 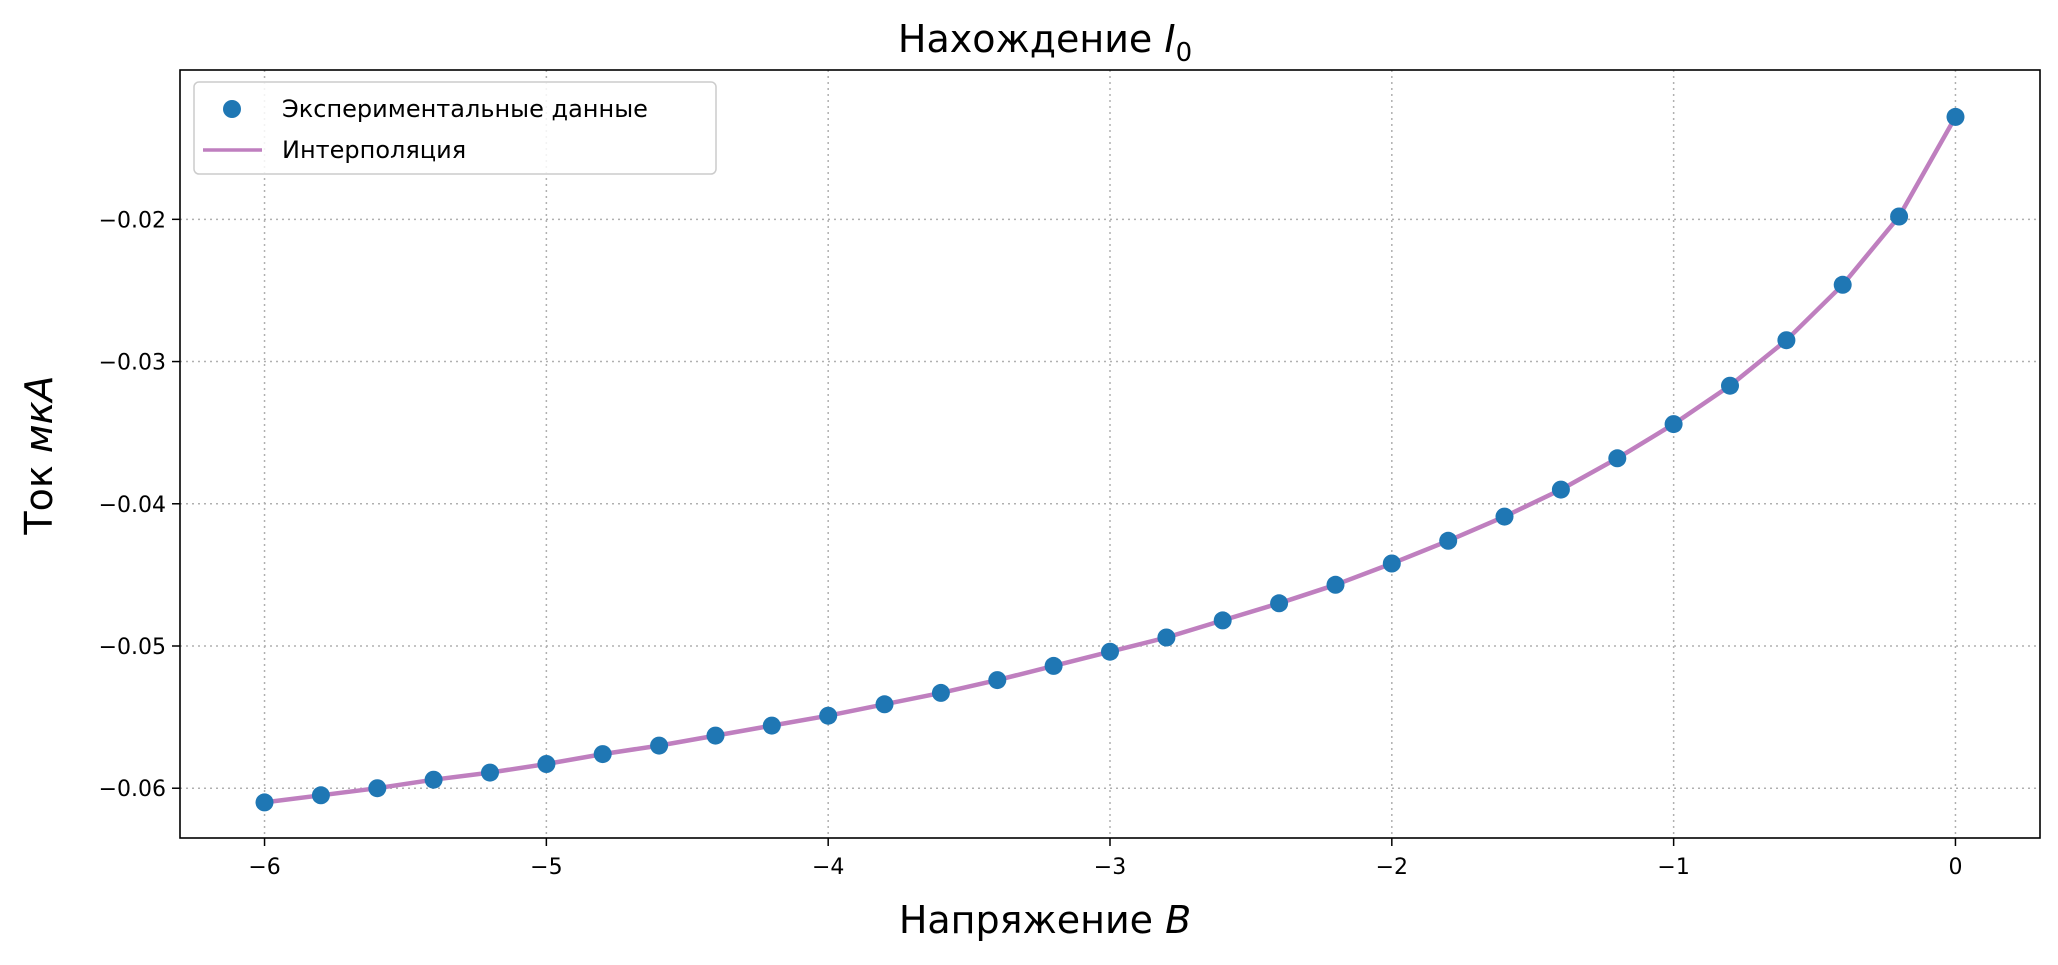 I want to click on x-tick-label: −5, so click(x=546, y=867).